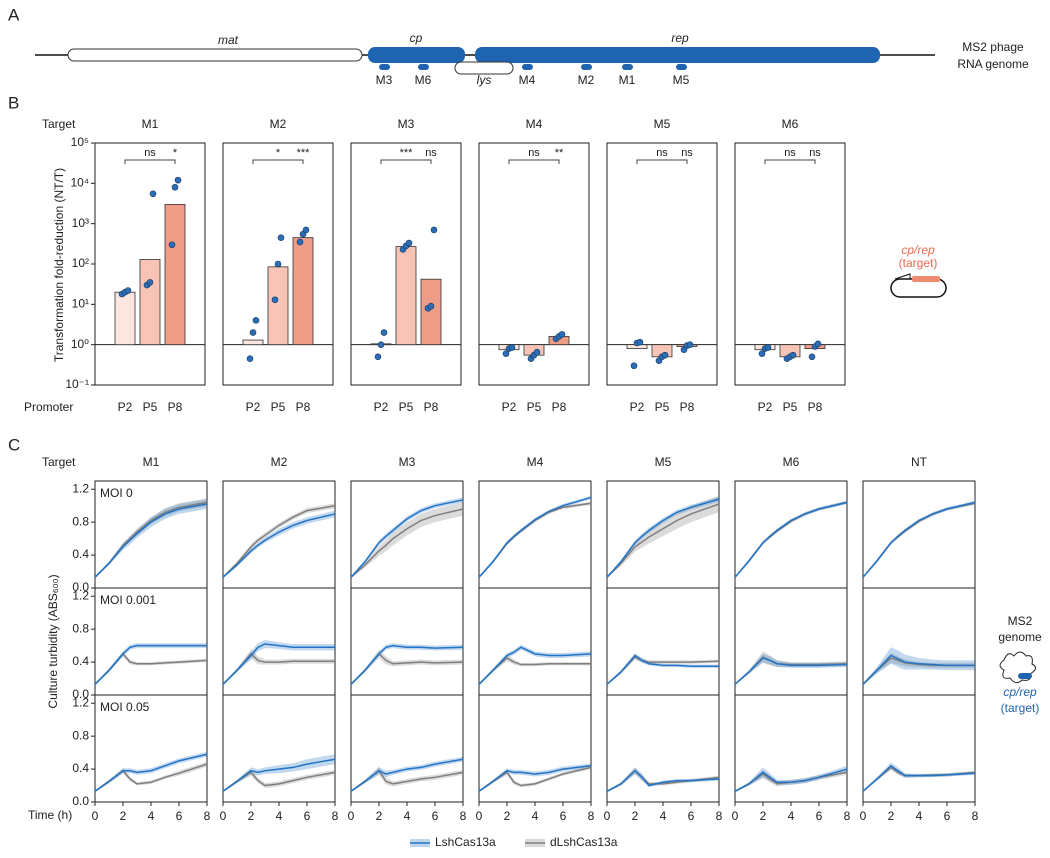 This screenshot has height=858, width=1050. Describe the element at coordinates (918, 263) in the screenshot. I see `icon-label: (target)` at that location.